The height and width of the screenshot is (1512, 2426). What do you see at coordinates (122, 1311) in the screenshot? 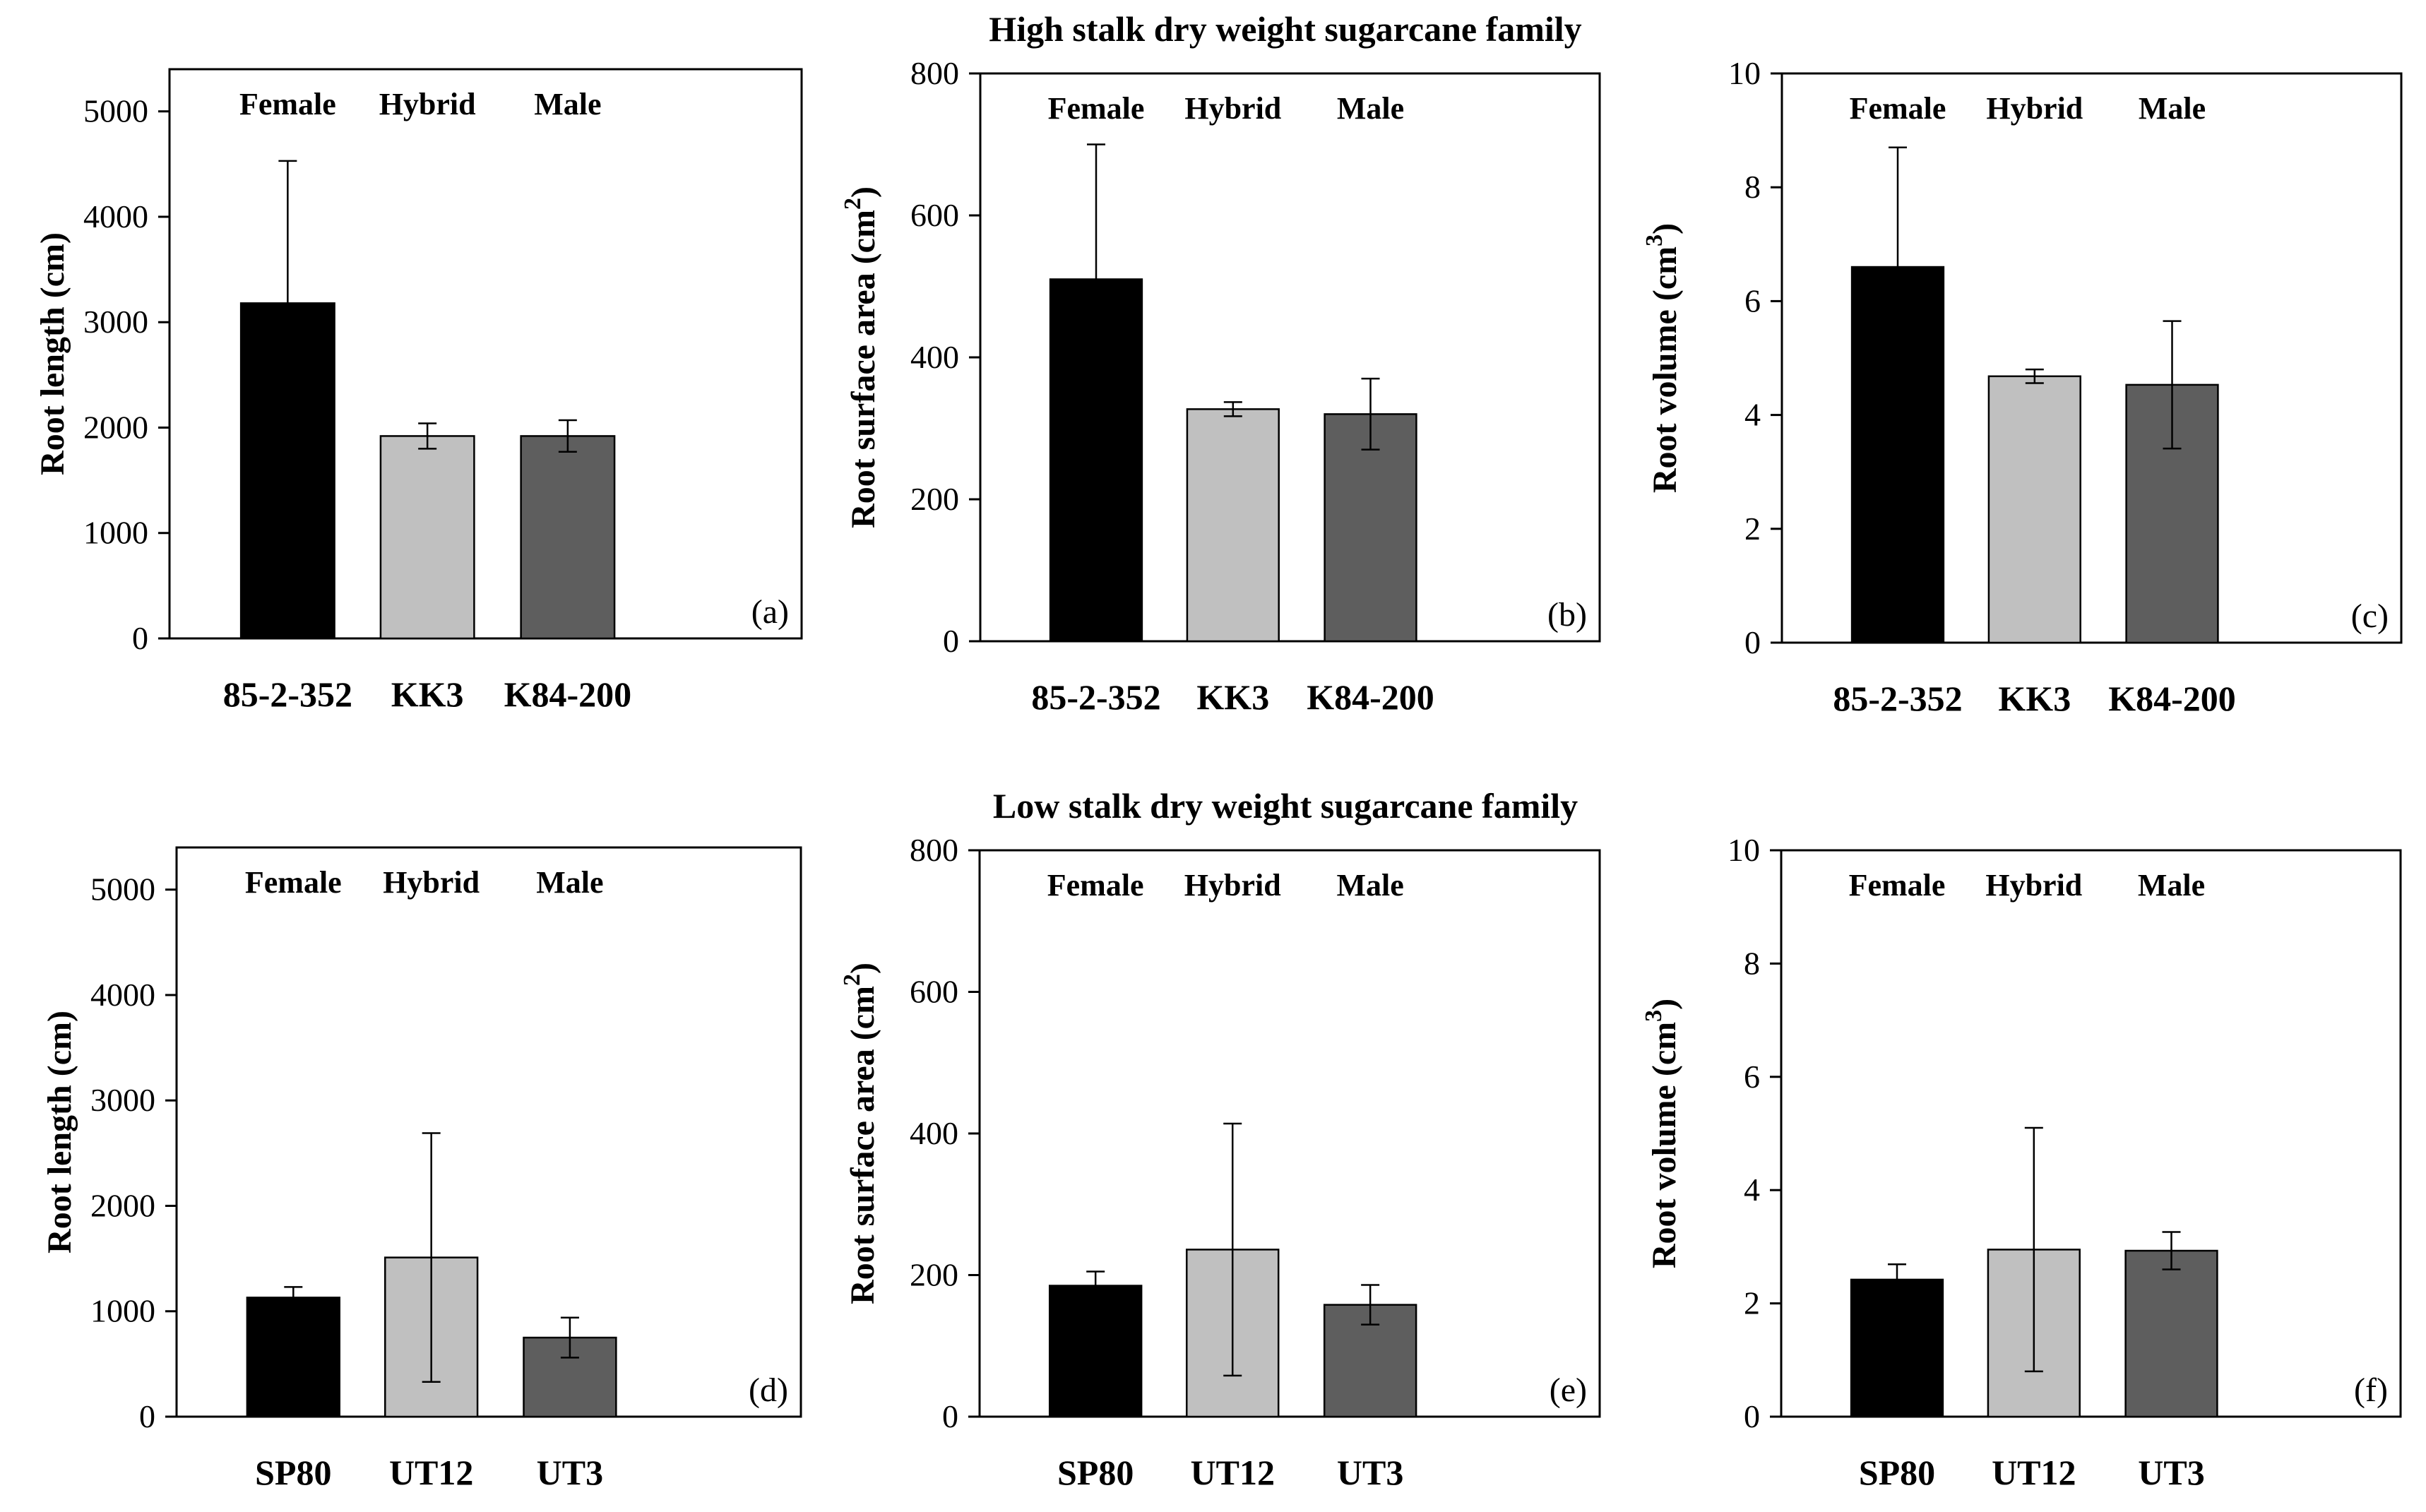
I see `y-tick-label: 1000` at bounding box center [122, 1311].